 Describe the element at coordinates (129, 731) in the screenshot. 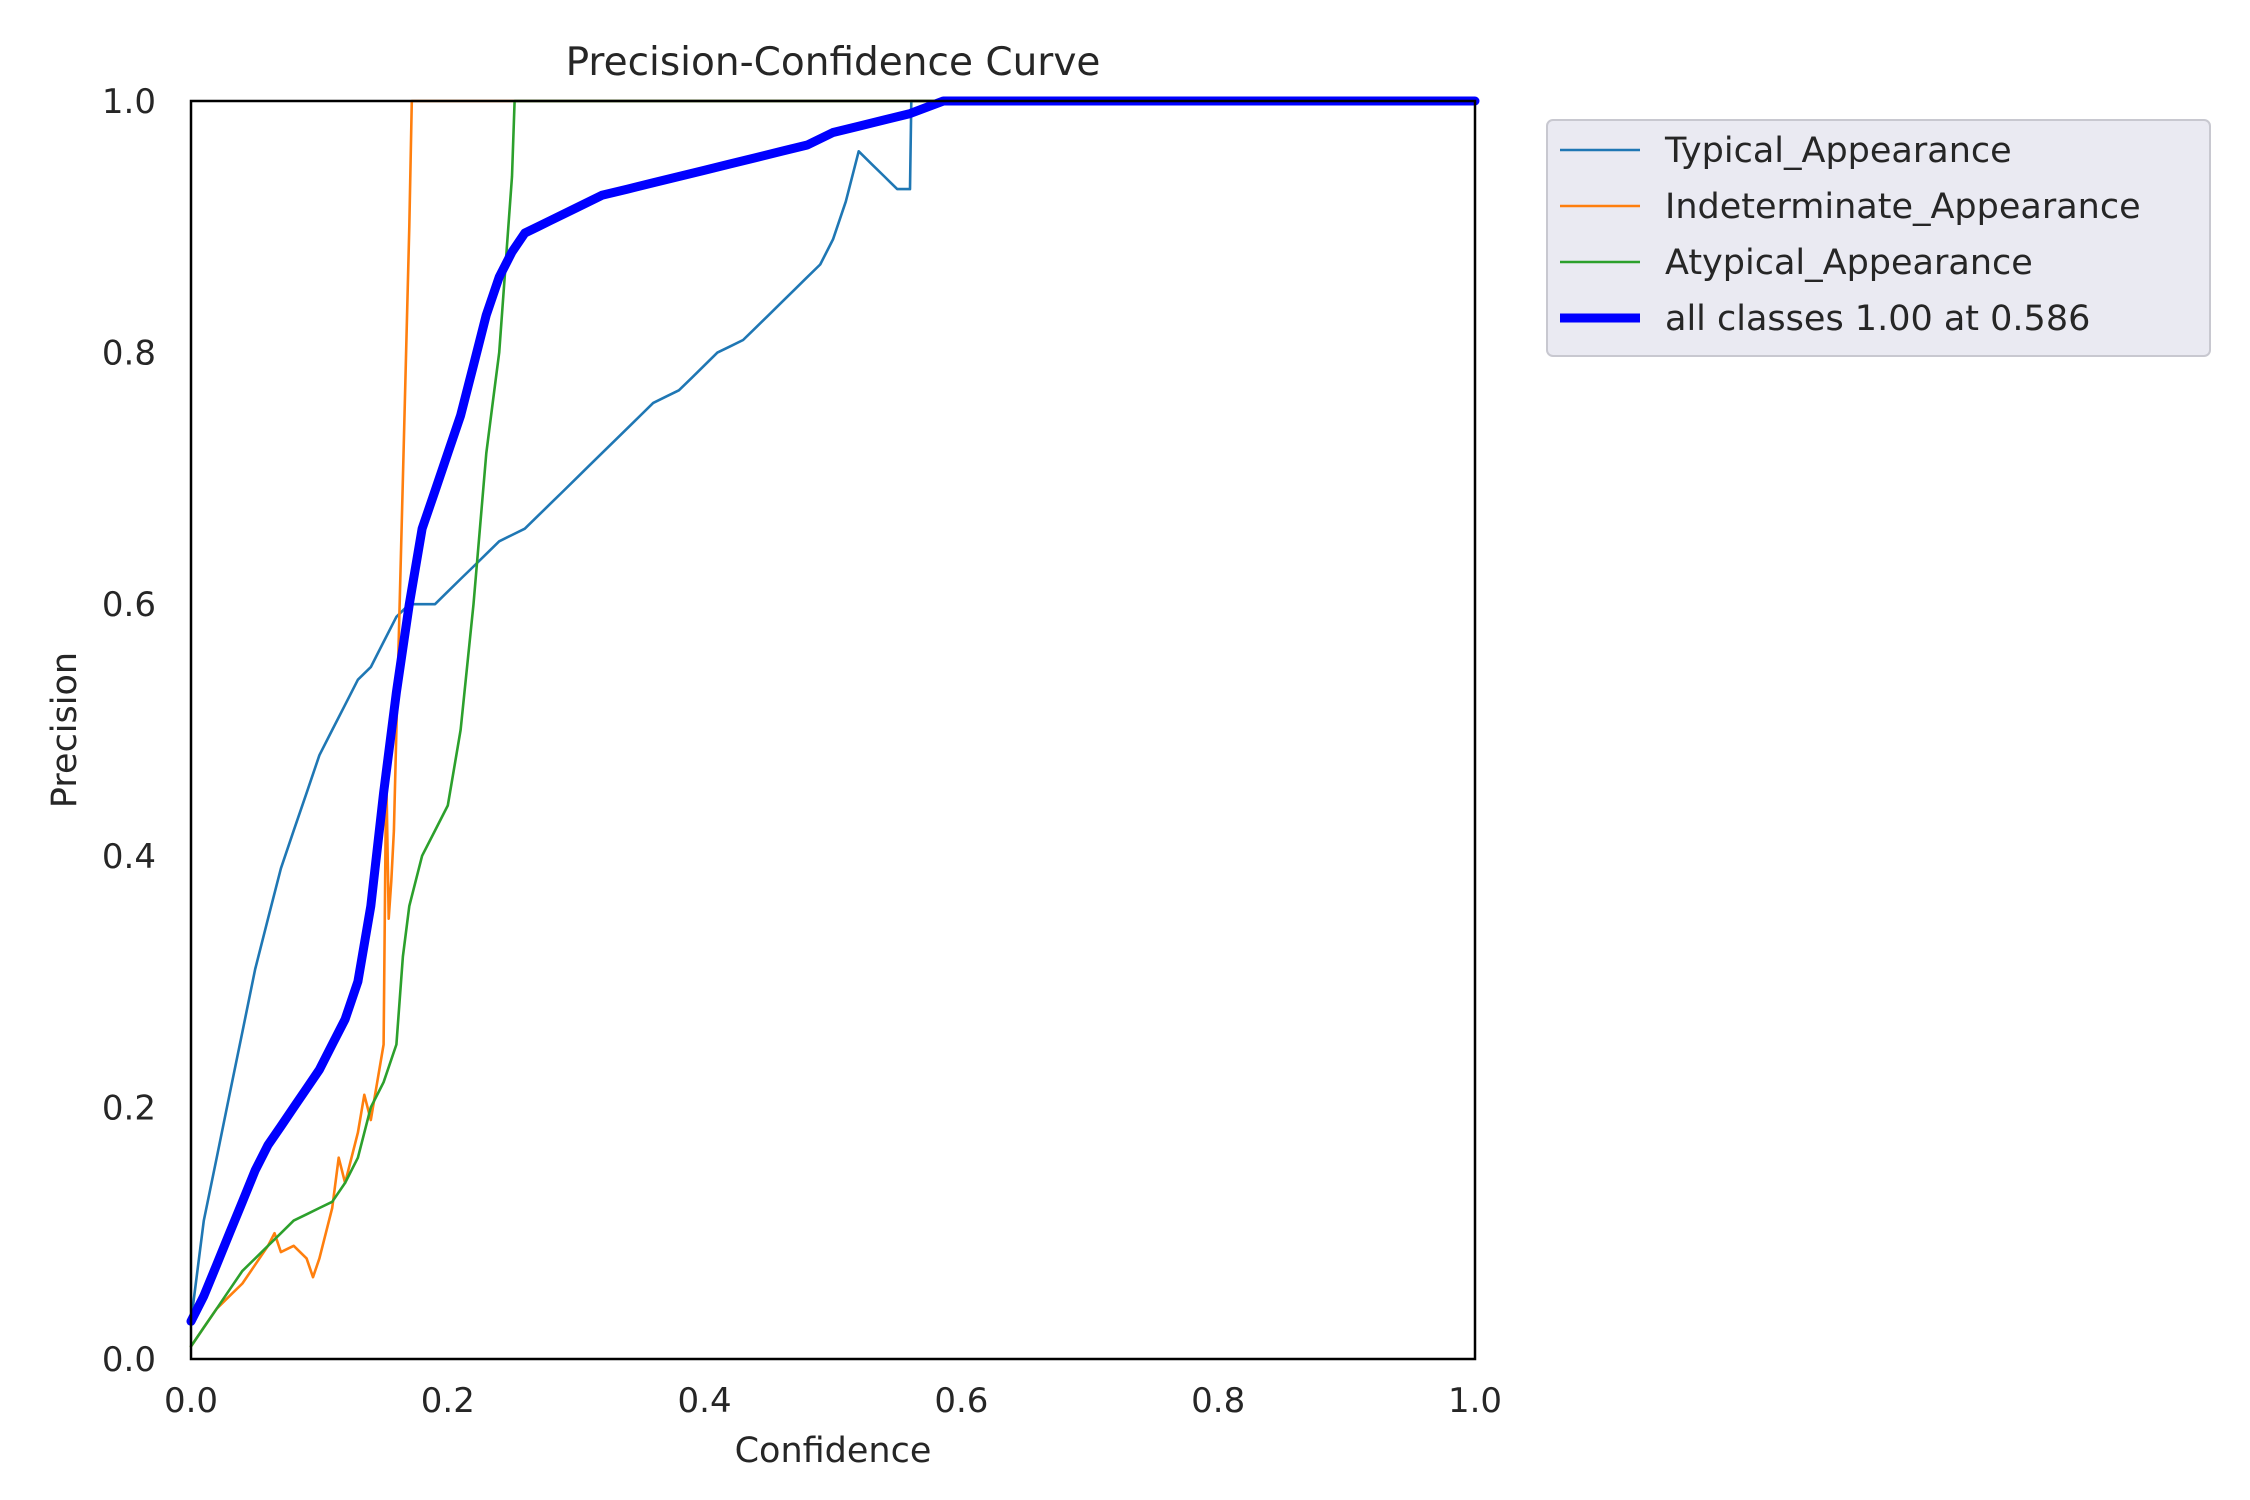

I see `y-tick-labels: 0.0 0.2 0.4 0.6 0.8 1.0` at that location.